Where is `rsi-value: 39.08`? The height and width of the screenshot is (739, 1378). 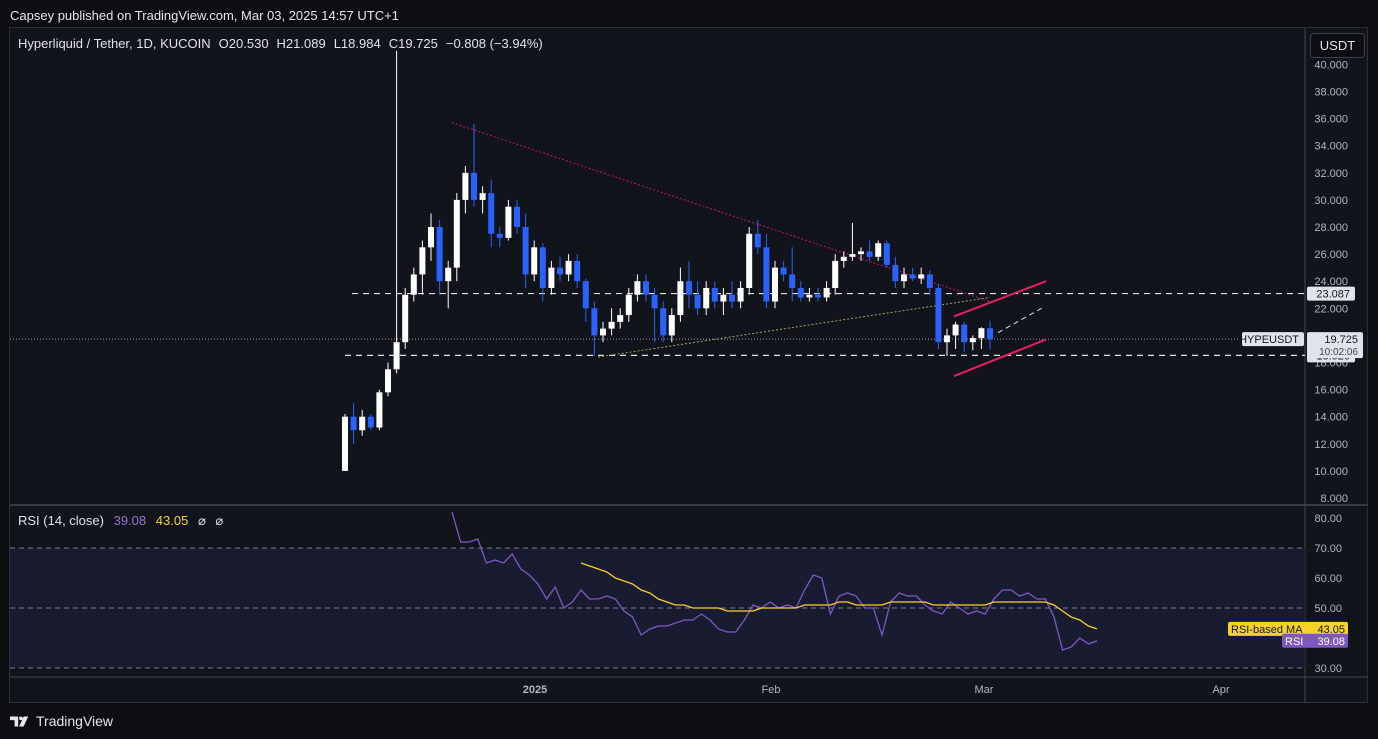 rsi-value: 39.08 is located at coordinates (130, 520).